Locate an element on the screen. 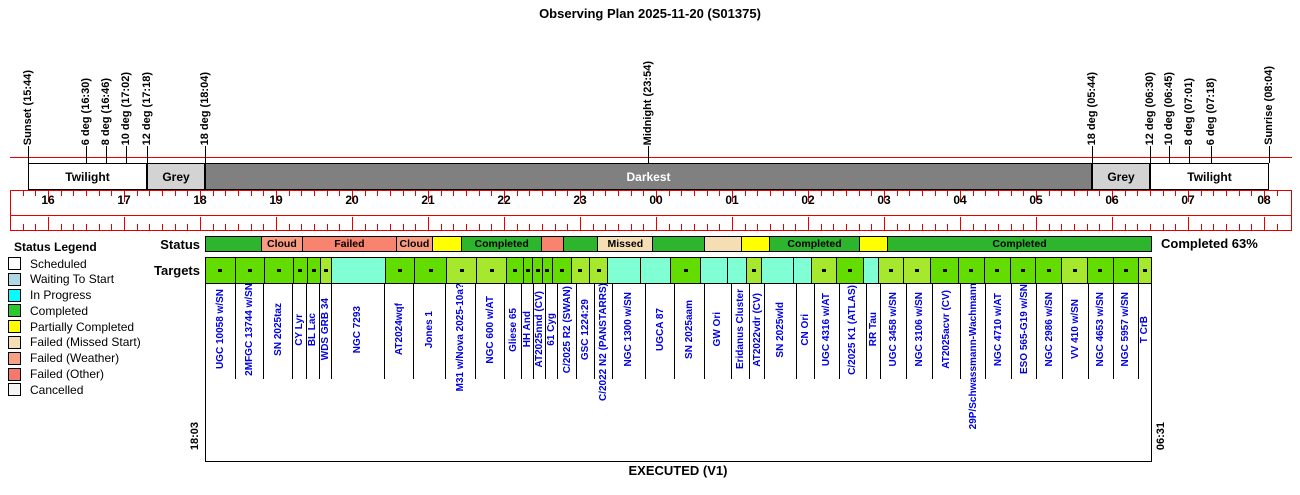  event-label-wrap: 10 deg (06:45) is located at coordinates (1169, 108).